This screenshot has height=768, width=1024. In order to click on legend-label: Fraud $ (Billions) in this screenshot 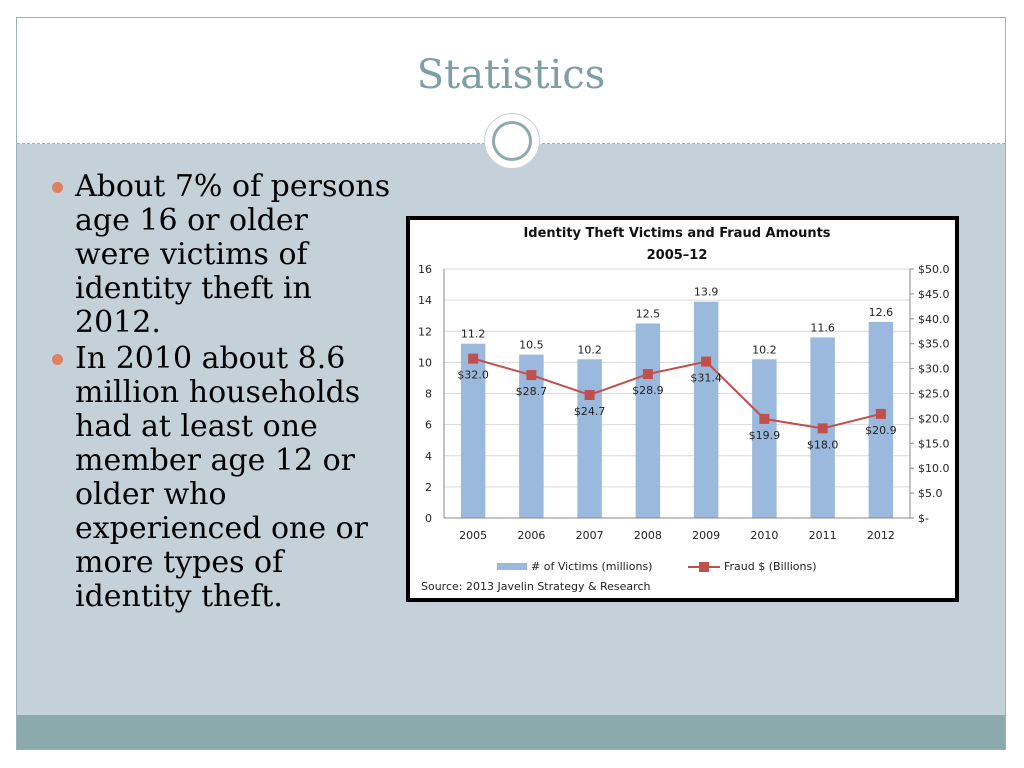, I will do `click(770, 566)`.